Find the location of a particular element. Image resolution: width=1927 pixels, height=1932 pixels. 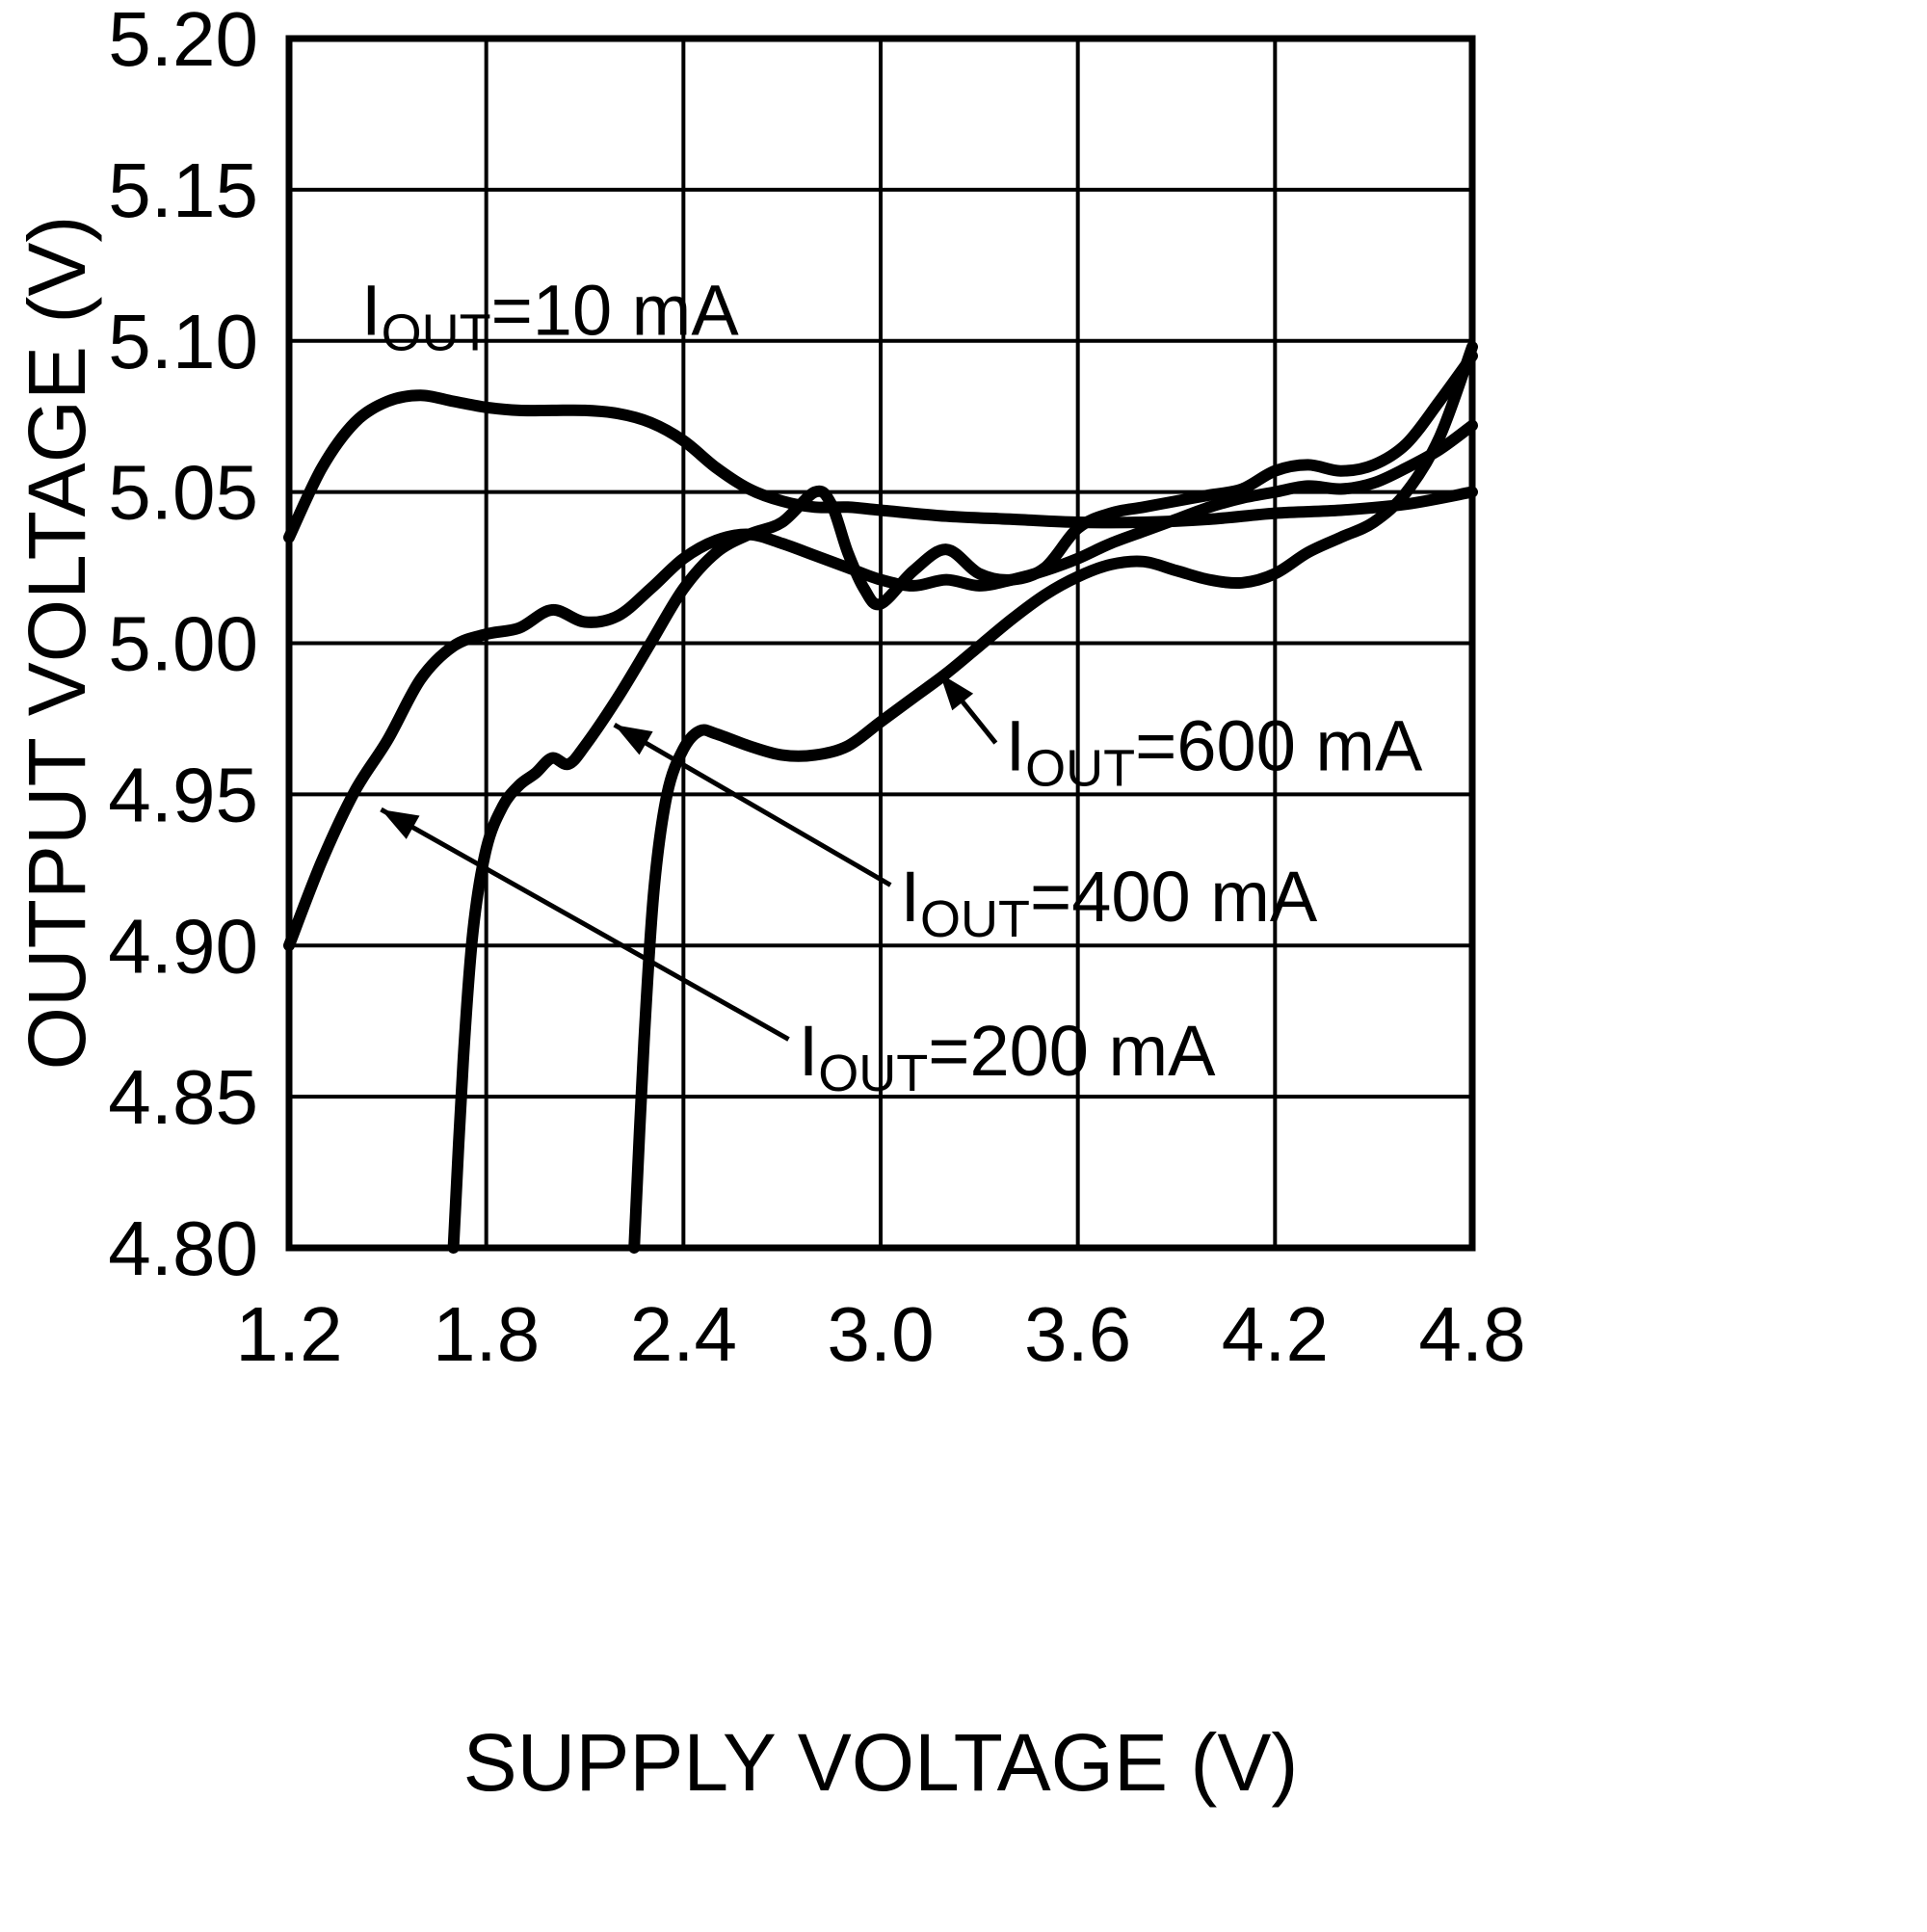

x-tick-label: 3.6 is located at coordinates (1077, 1334).